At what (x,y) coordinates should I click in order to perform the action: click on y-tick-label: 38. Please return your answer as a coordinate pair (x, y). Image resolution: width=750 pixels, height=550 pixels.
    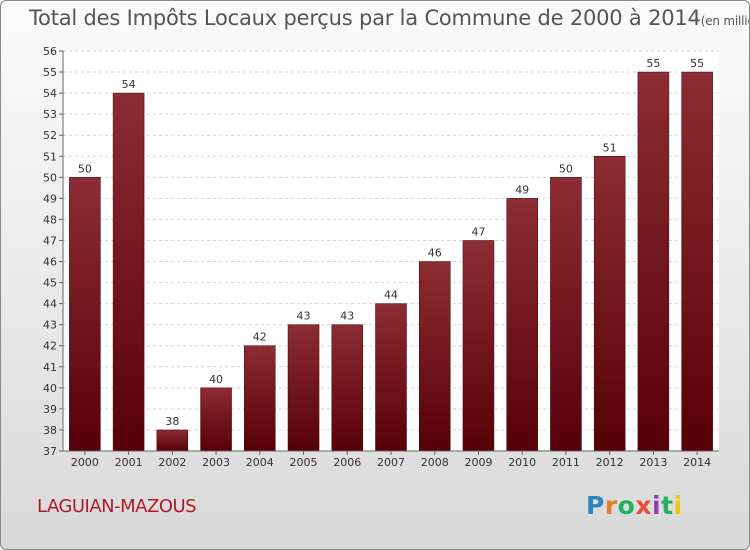
    Looking at the image, I should click on (50, 430).